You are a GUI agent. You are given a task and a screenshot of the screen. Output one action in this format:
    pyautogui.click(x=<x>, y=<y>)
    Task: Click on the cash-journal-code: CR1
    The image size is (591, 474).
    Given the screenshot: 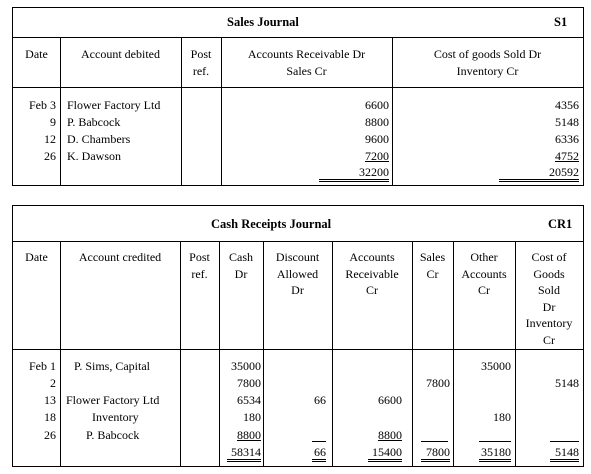 What is the action you would take?
    pyautogui.click(x=560, y=224)
    